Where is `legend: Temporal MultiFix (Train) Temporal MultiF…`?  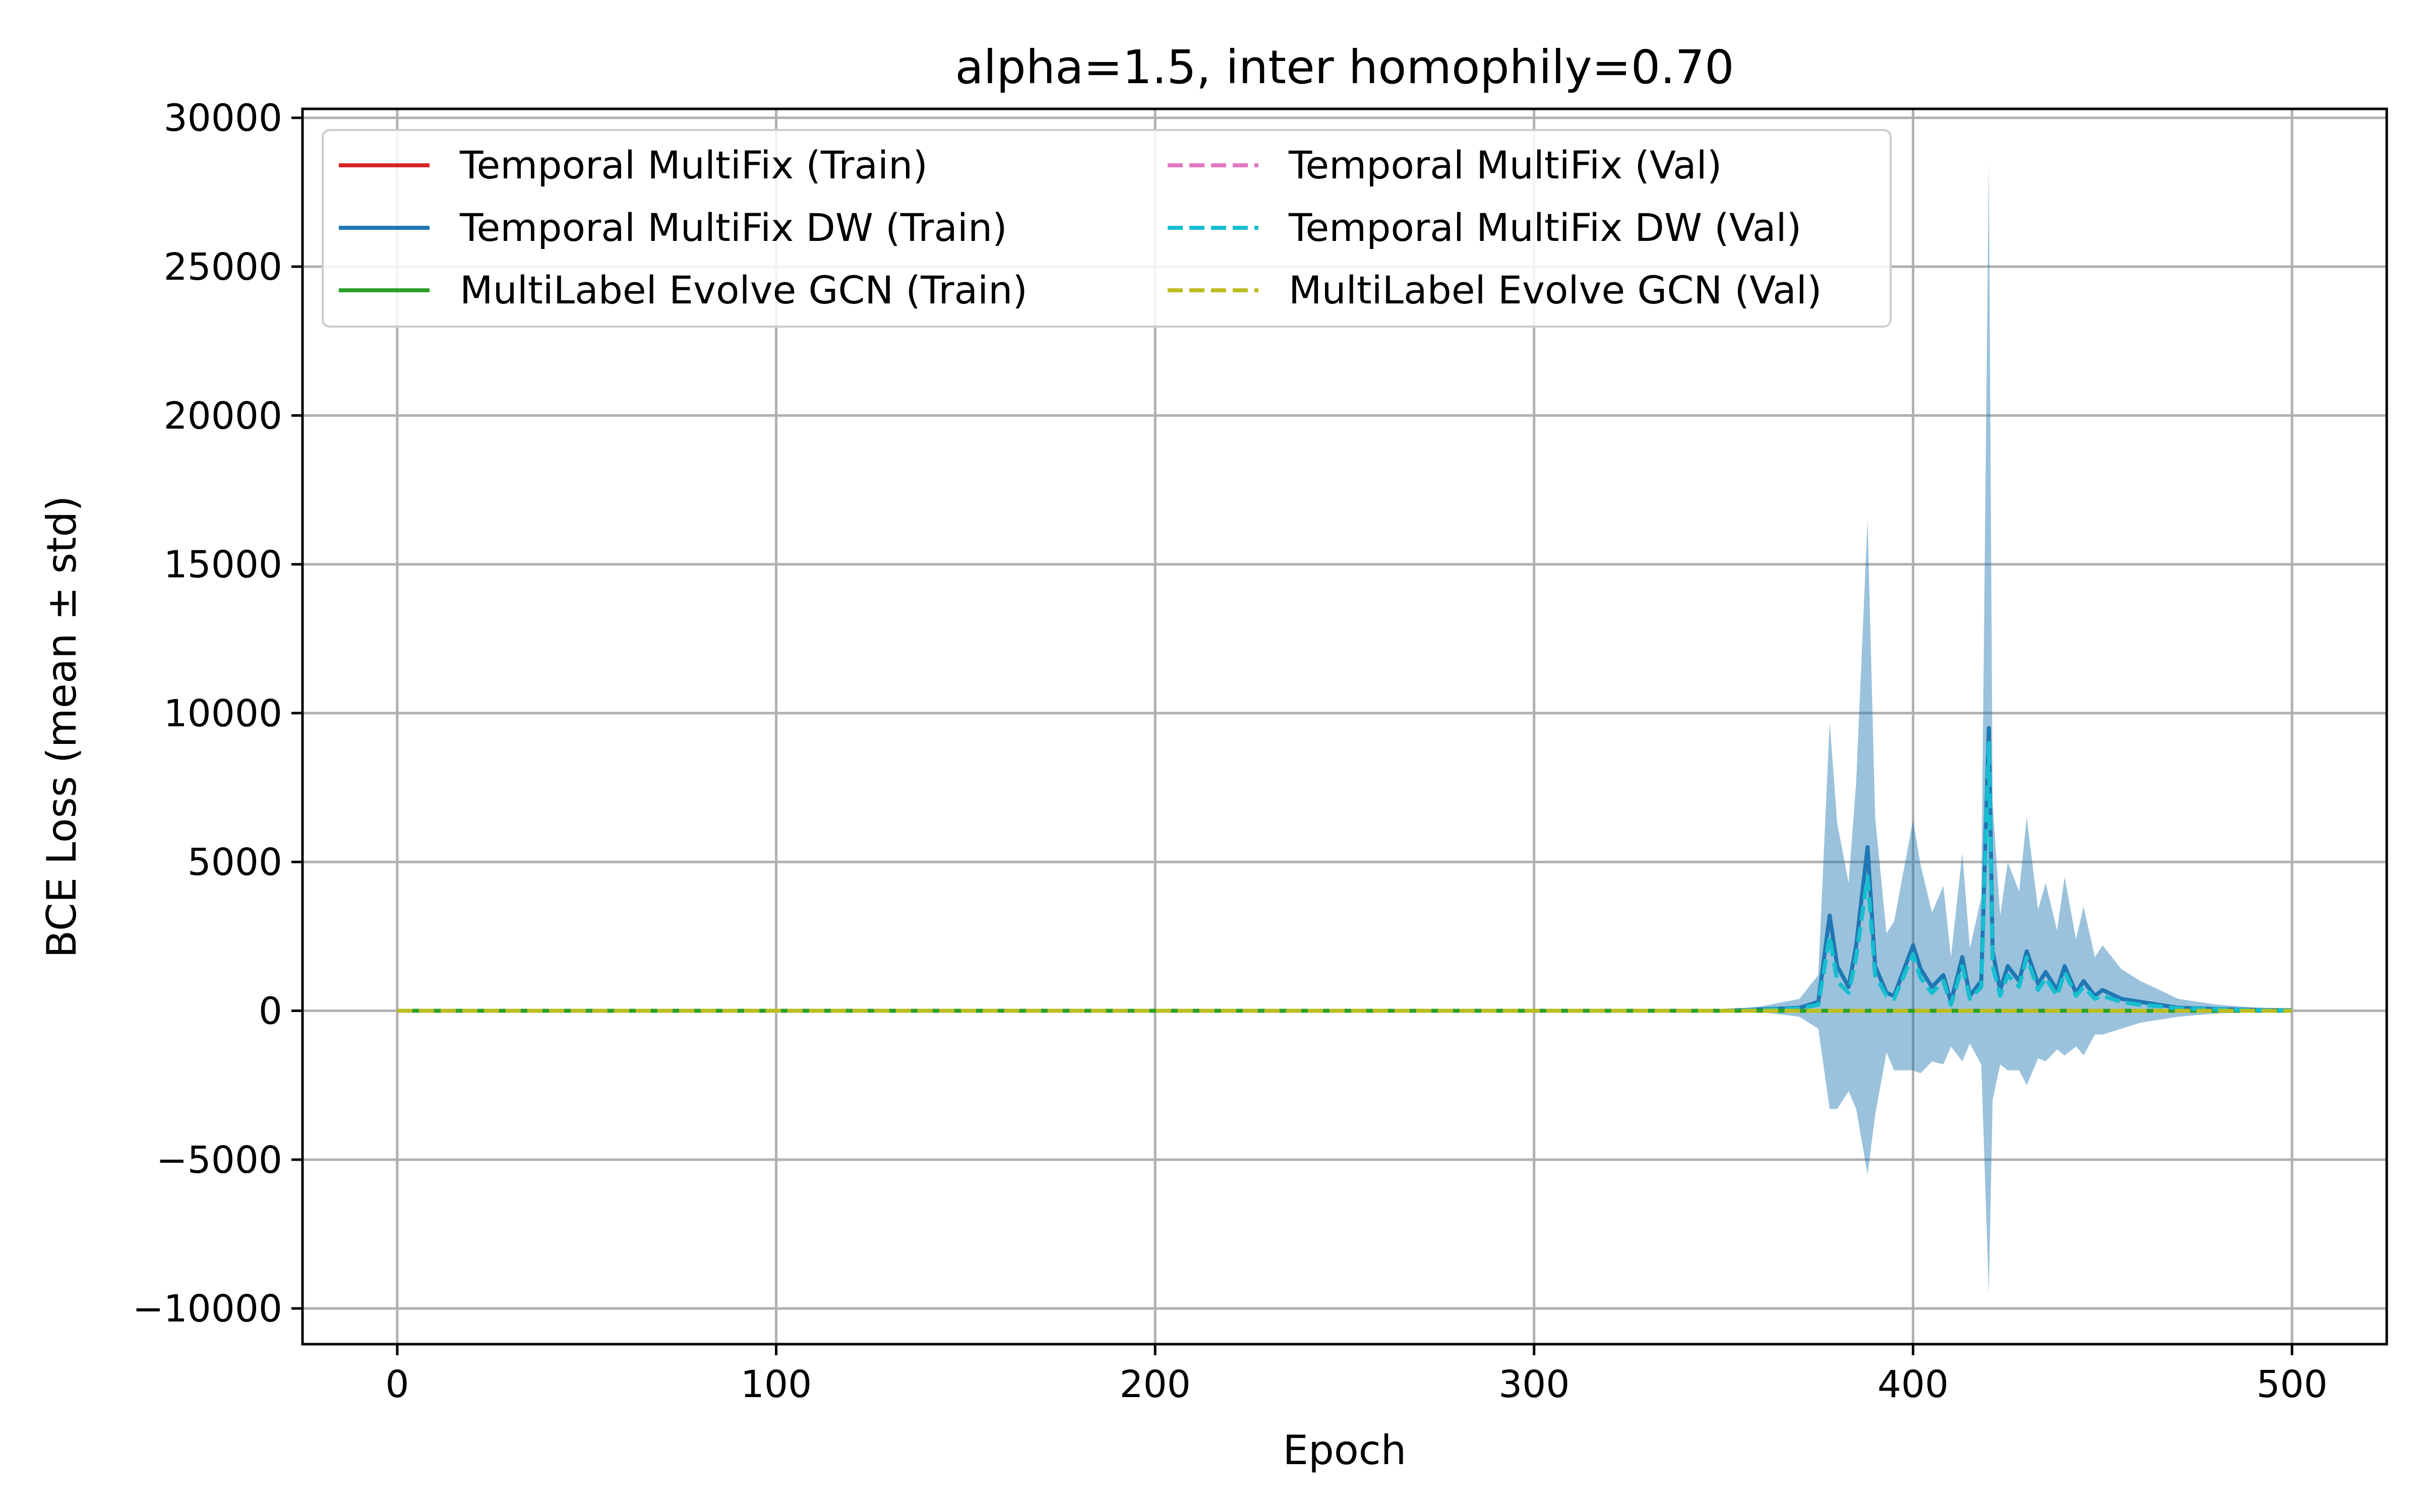 legend: Temporal MultiFix (Train) Temporal MultiF… is located at coordinates (1107, 229).